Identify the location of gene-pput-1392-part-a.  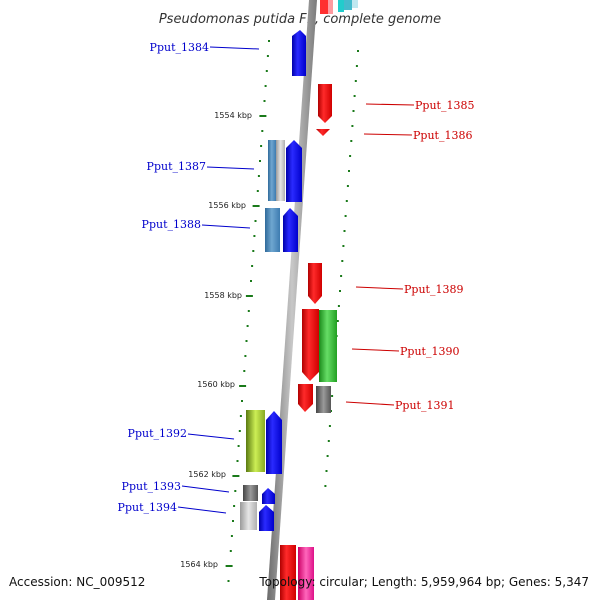
(255, 441).